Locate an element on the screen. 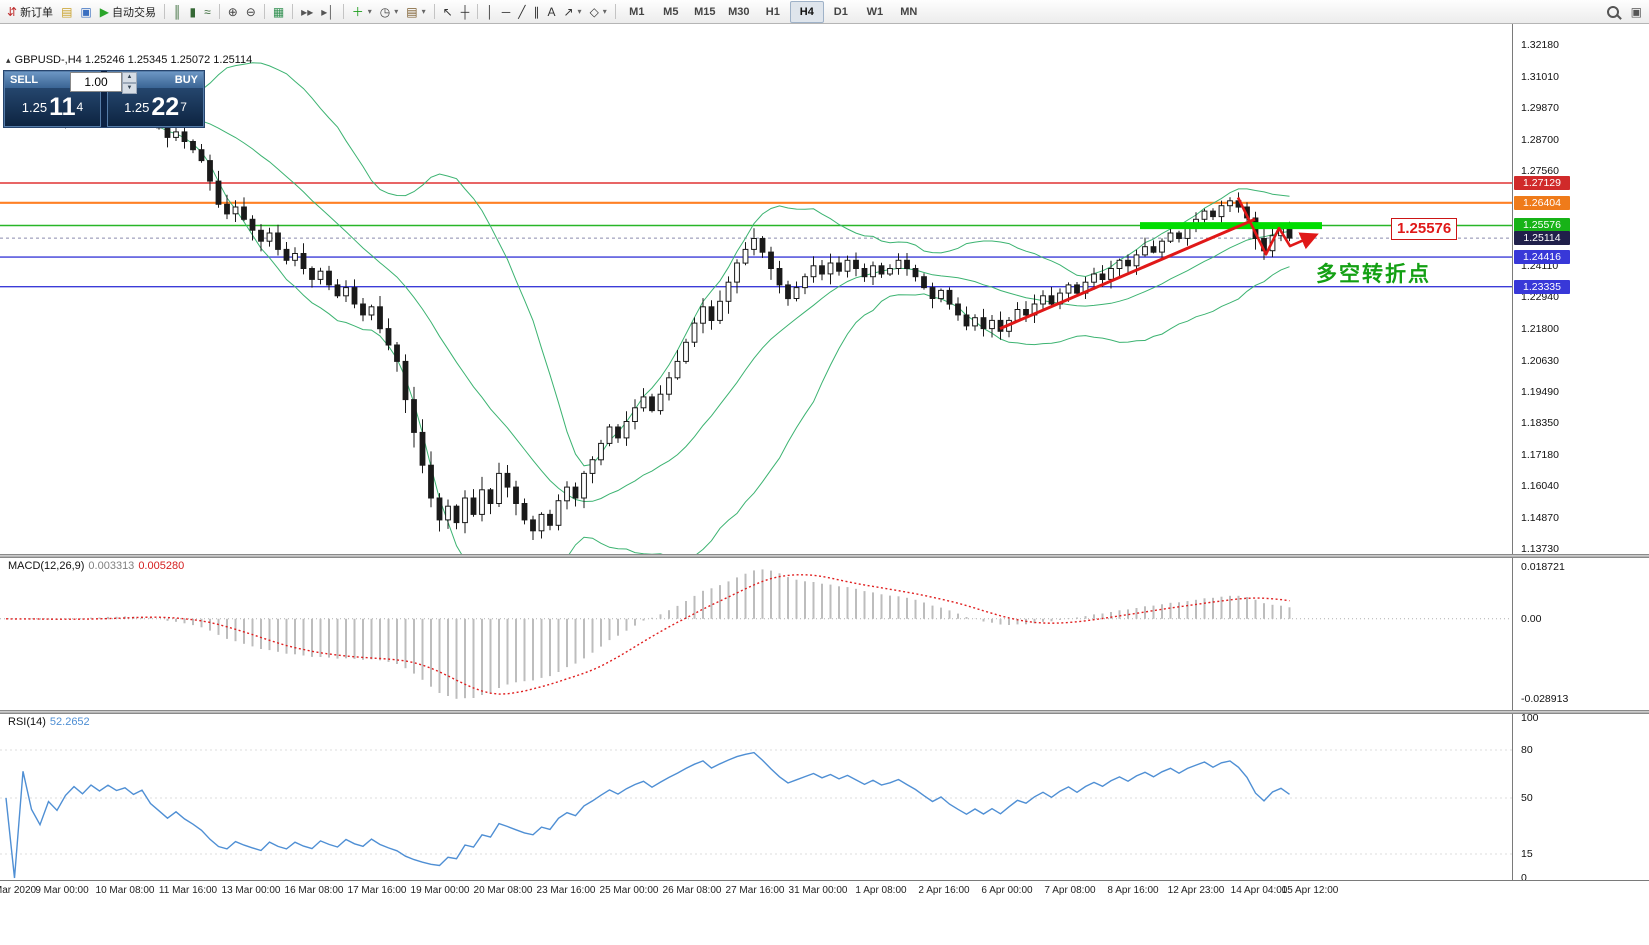 This screenshot has height=945, width=1649. volume-input is located at coordinates (96, 82).